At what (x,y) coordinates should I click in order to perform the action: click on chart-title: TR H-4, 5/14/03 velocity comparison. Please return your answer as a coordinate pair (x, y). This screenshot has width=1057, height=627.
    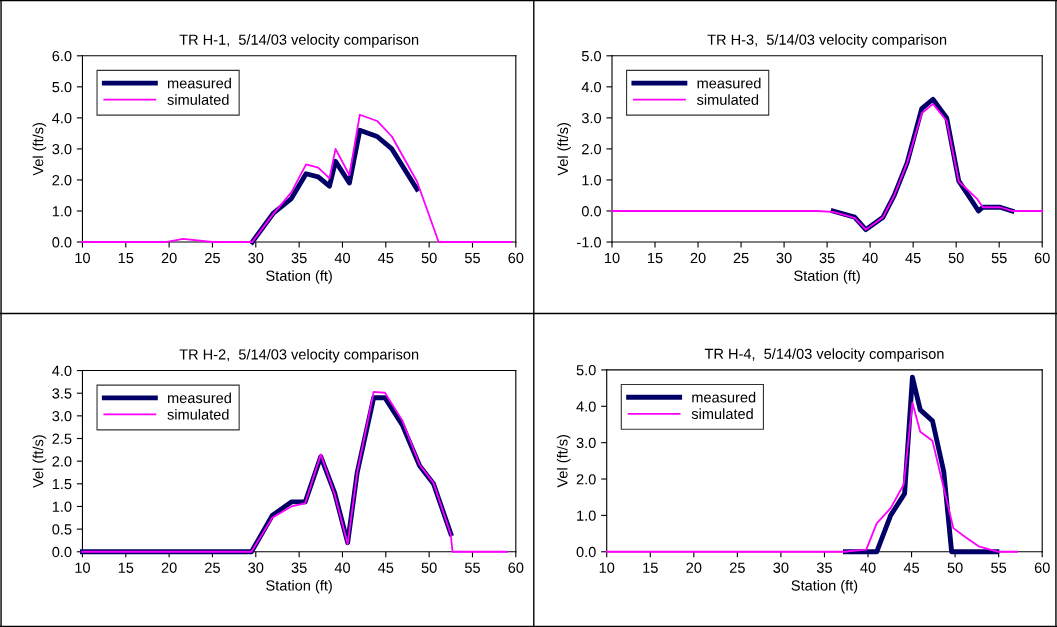
    Looking at the image, I should click on (824, 355).